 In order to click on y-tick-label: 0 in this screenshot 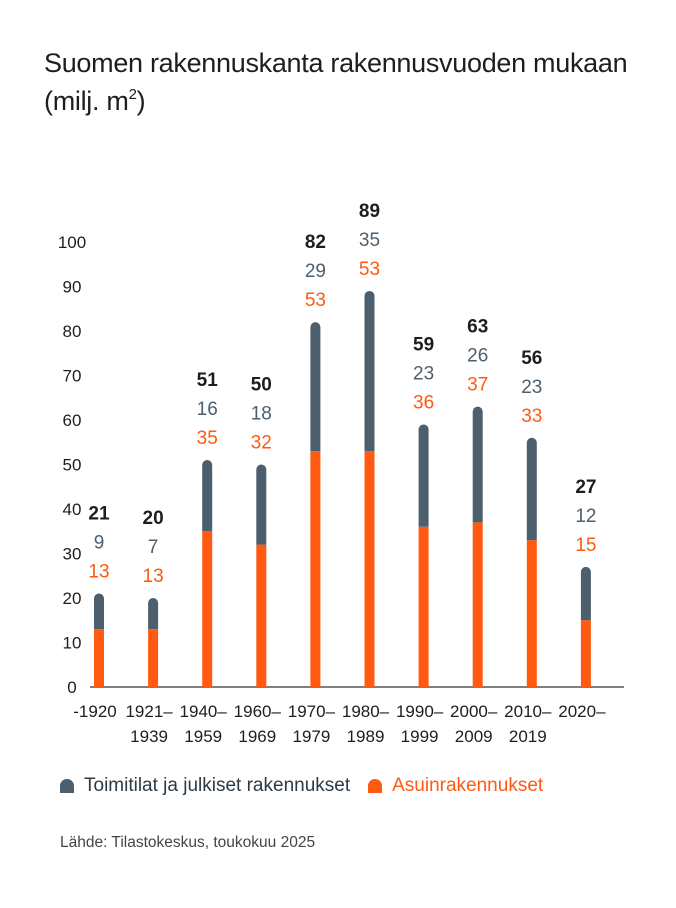, I will do `click(71, 687)`.